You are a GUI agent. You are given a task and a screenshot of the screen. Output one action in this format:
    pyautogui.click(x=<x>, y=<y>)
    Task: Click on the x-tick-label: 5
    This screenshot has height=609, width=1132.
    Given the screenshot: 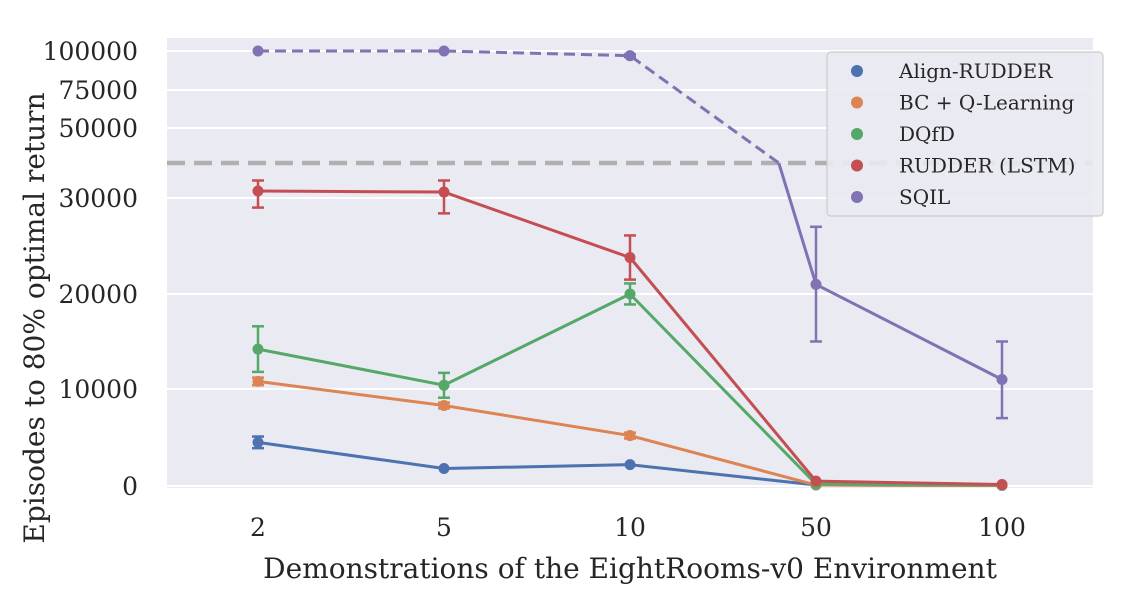 What is the action you would take?
    pyautogui.click(x=444, y=527)
    